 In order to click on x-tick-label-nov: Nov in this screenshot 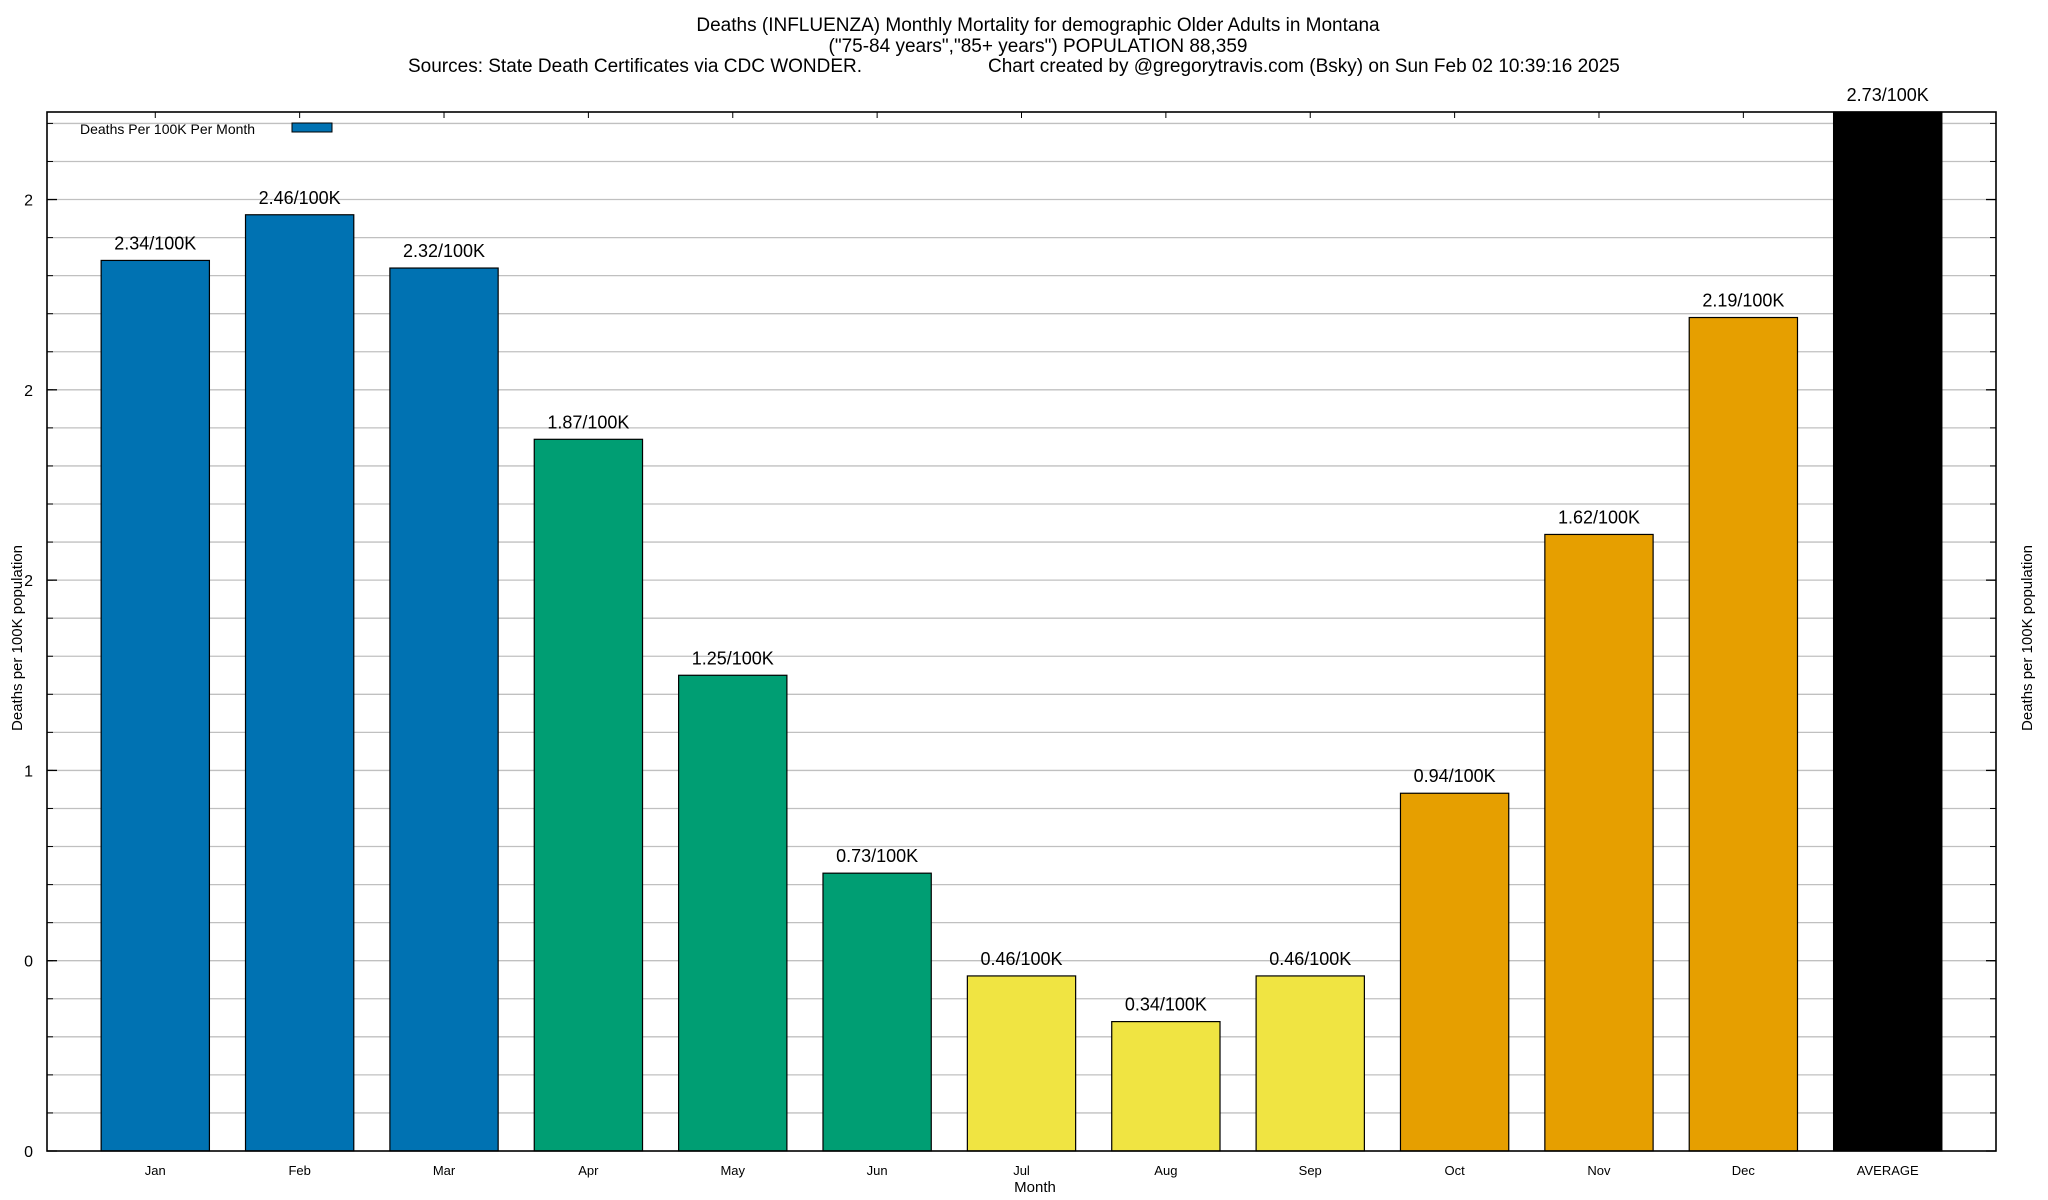, I will do `click(1599, 1170)`.